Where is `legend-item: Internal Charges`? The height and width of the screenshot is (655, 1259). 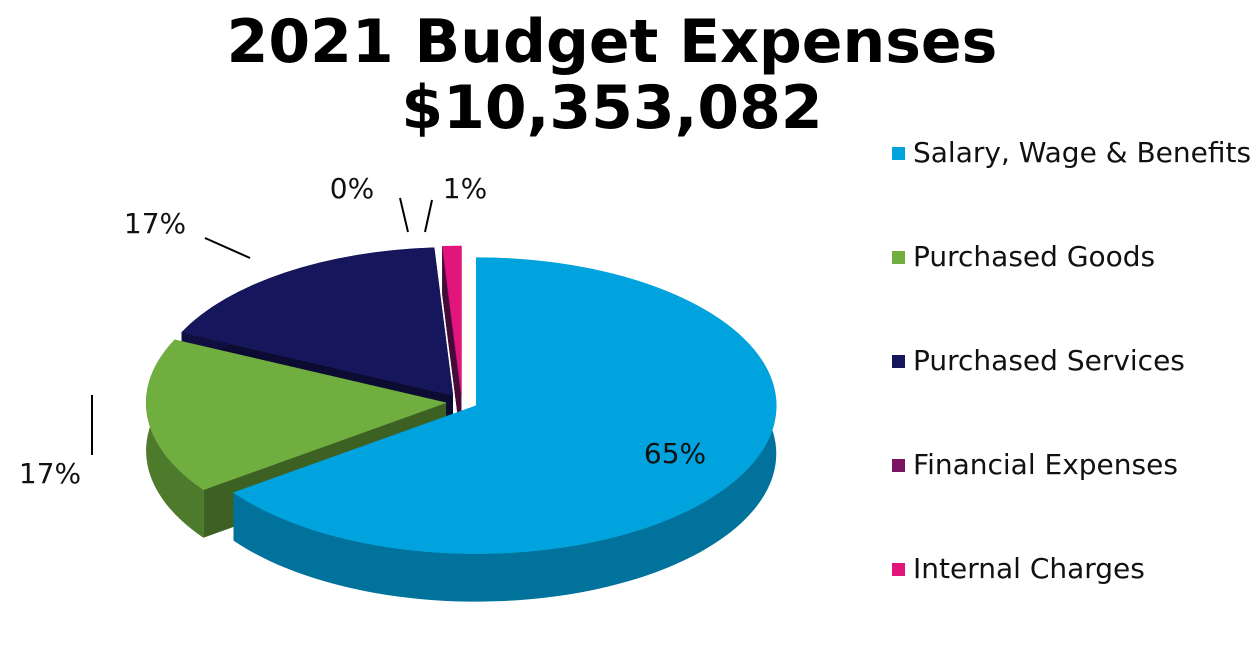 legend-item: Internal Charges is located at coordinates (1072, 603).